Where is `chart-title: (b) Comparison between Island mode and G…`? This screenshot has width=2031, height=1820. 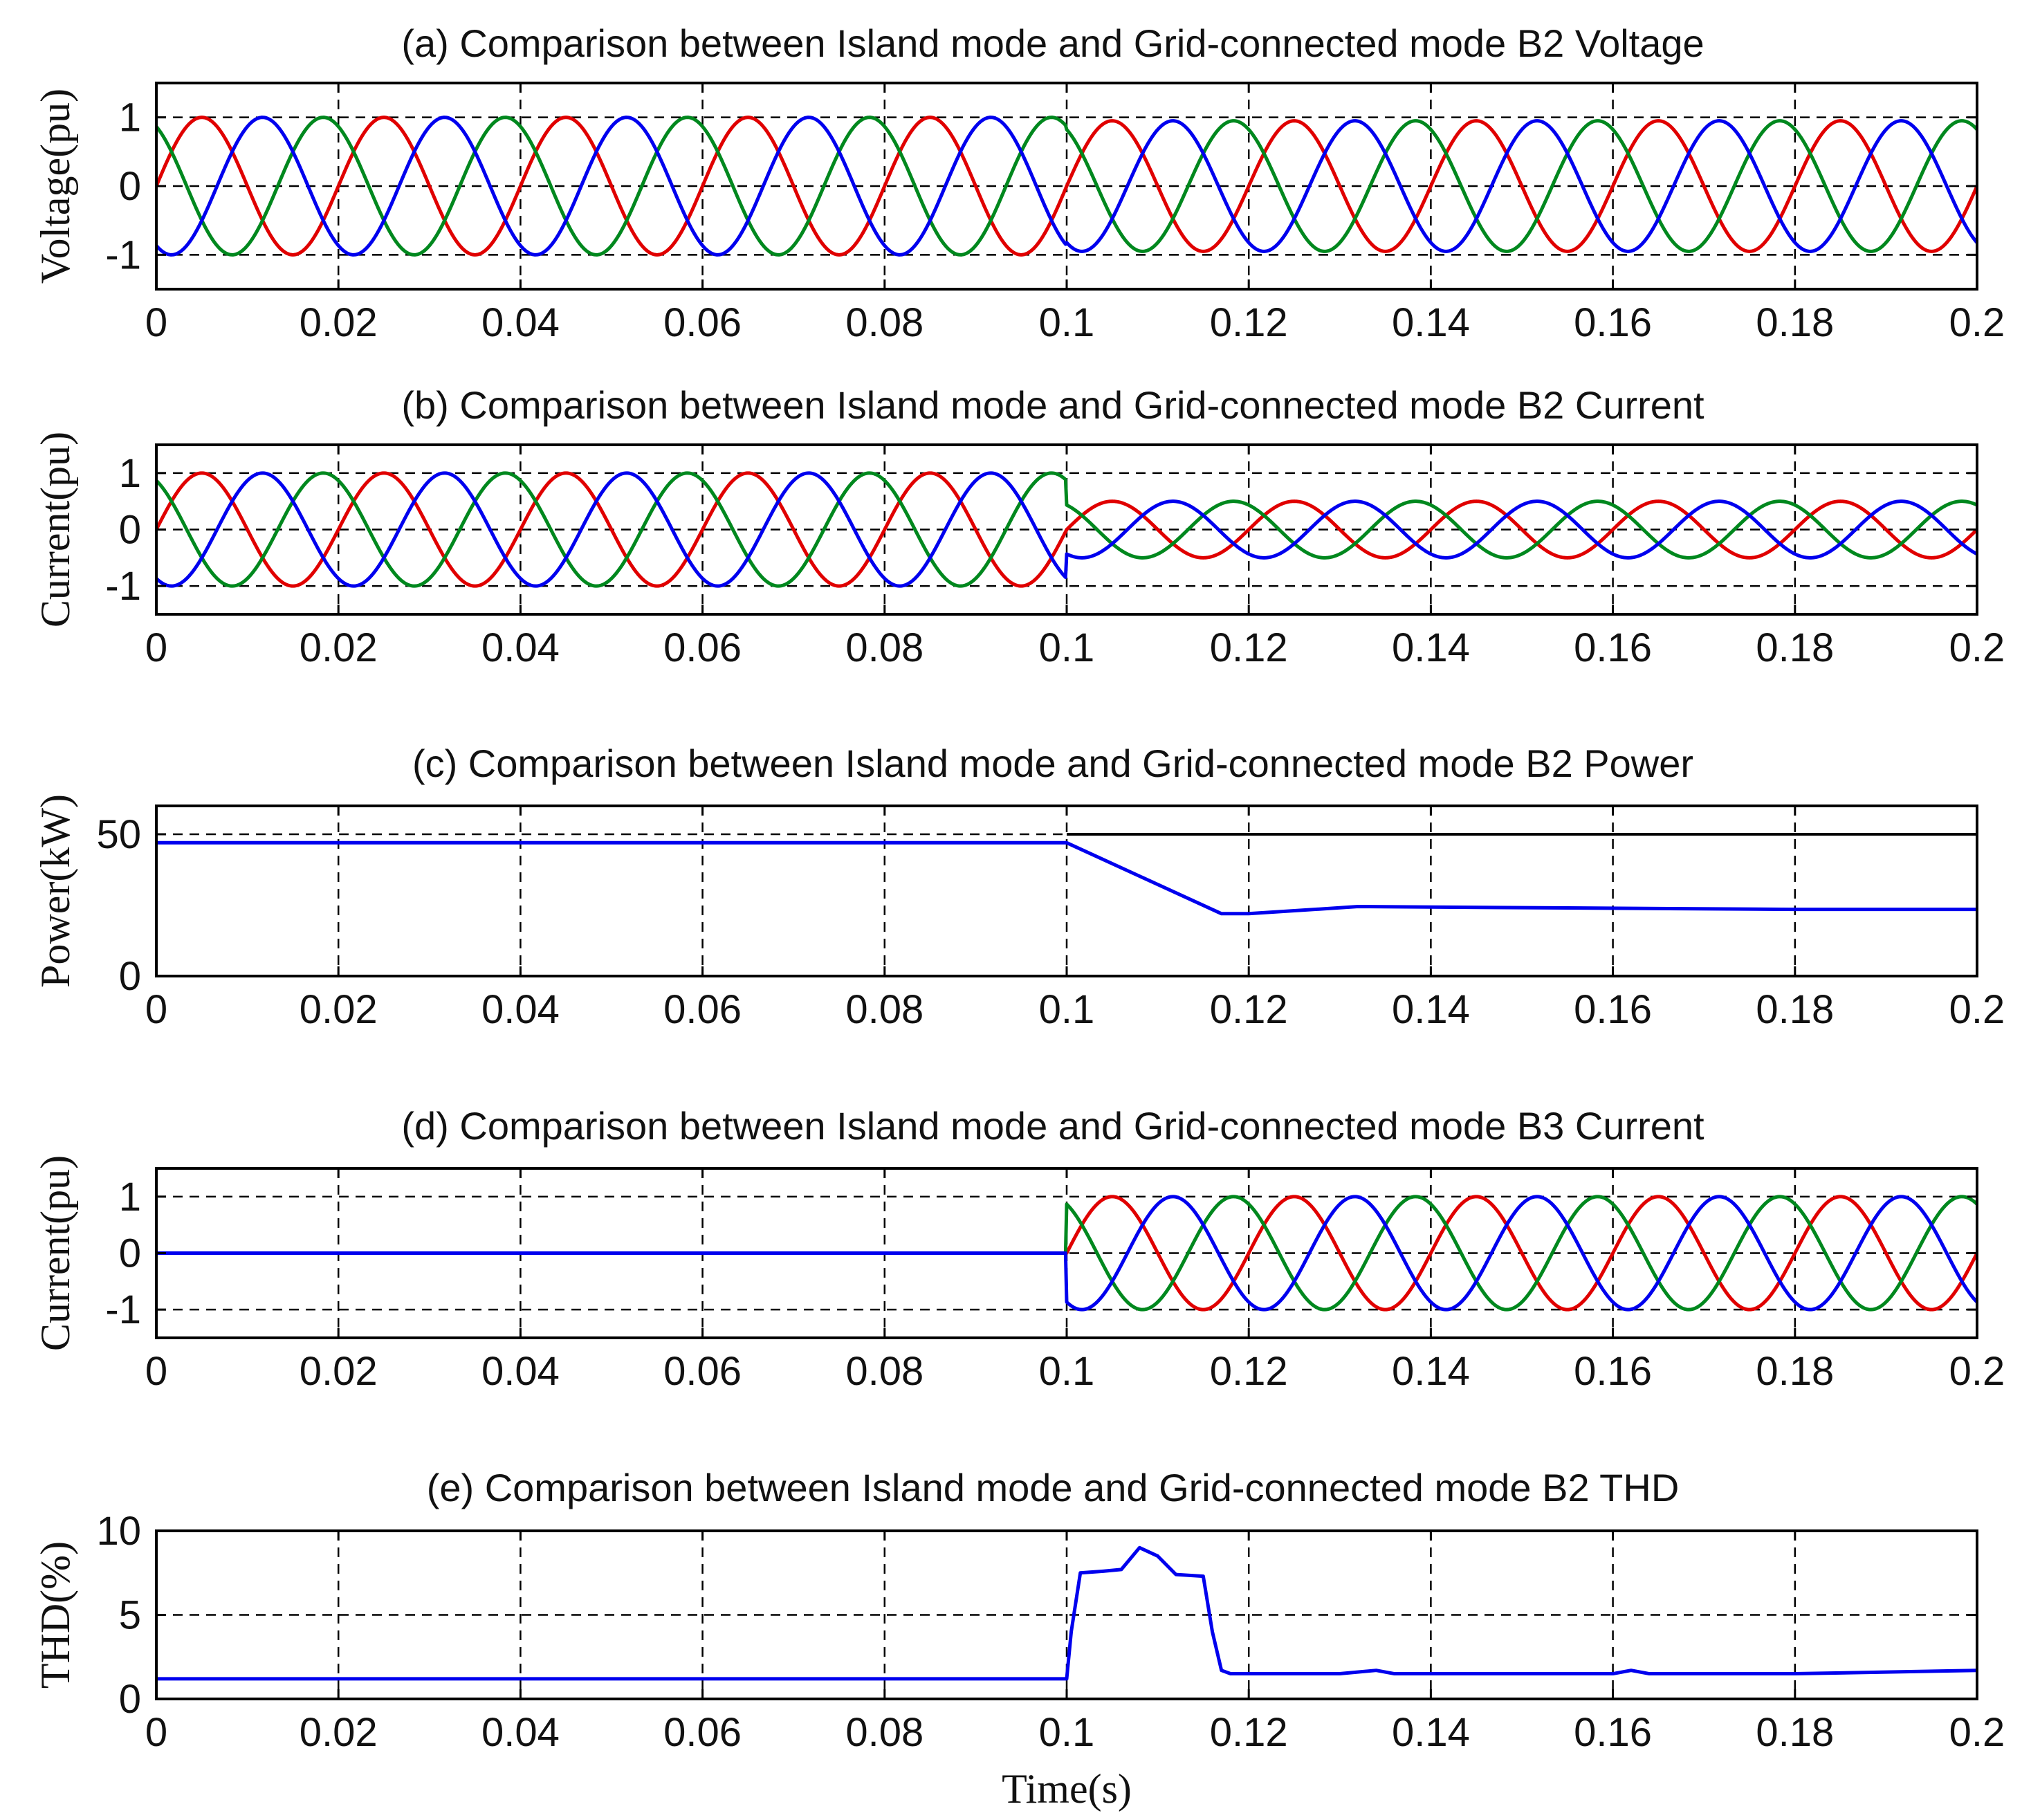 chart-title: (b) Comparison between Island mode and G… is located at coordinates (1052, 405).